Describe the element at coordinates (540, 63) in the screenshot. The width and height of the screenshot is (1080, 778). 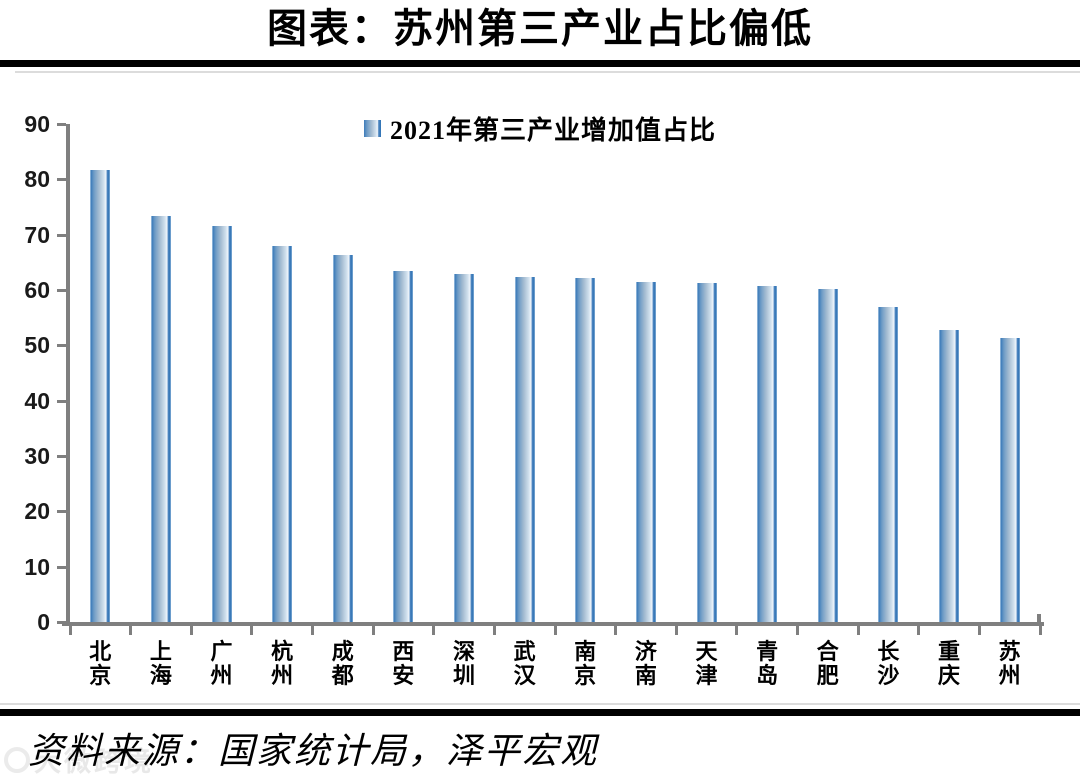
I see `top-divider-thick` at that location.